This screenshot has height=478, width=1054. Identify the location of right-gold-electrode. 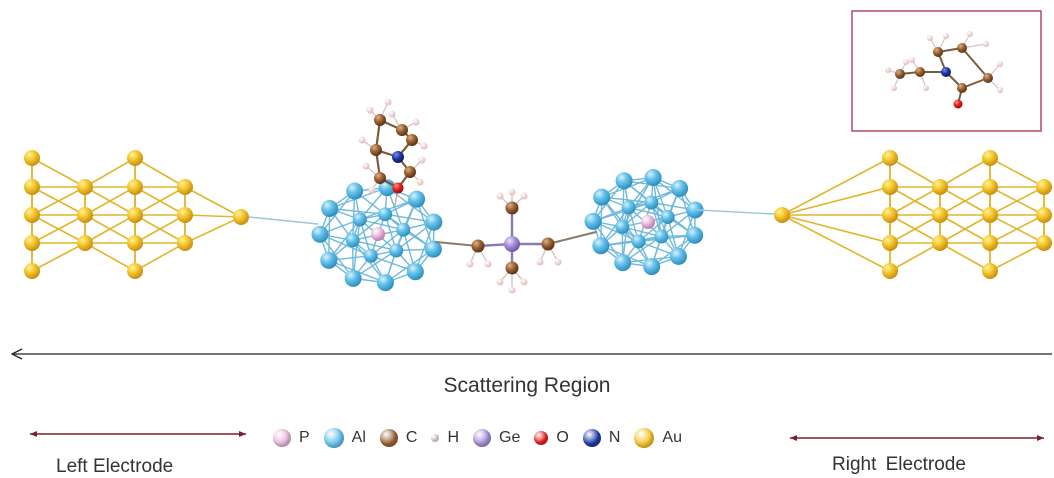
(913, 214).